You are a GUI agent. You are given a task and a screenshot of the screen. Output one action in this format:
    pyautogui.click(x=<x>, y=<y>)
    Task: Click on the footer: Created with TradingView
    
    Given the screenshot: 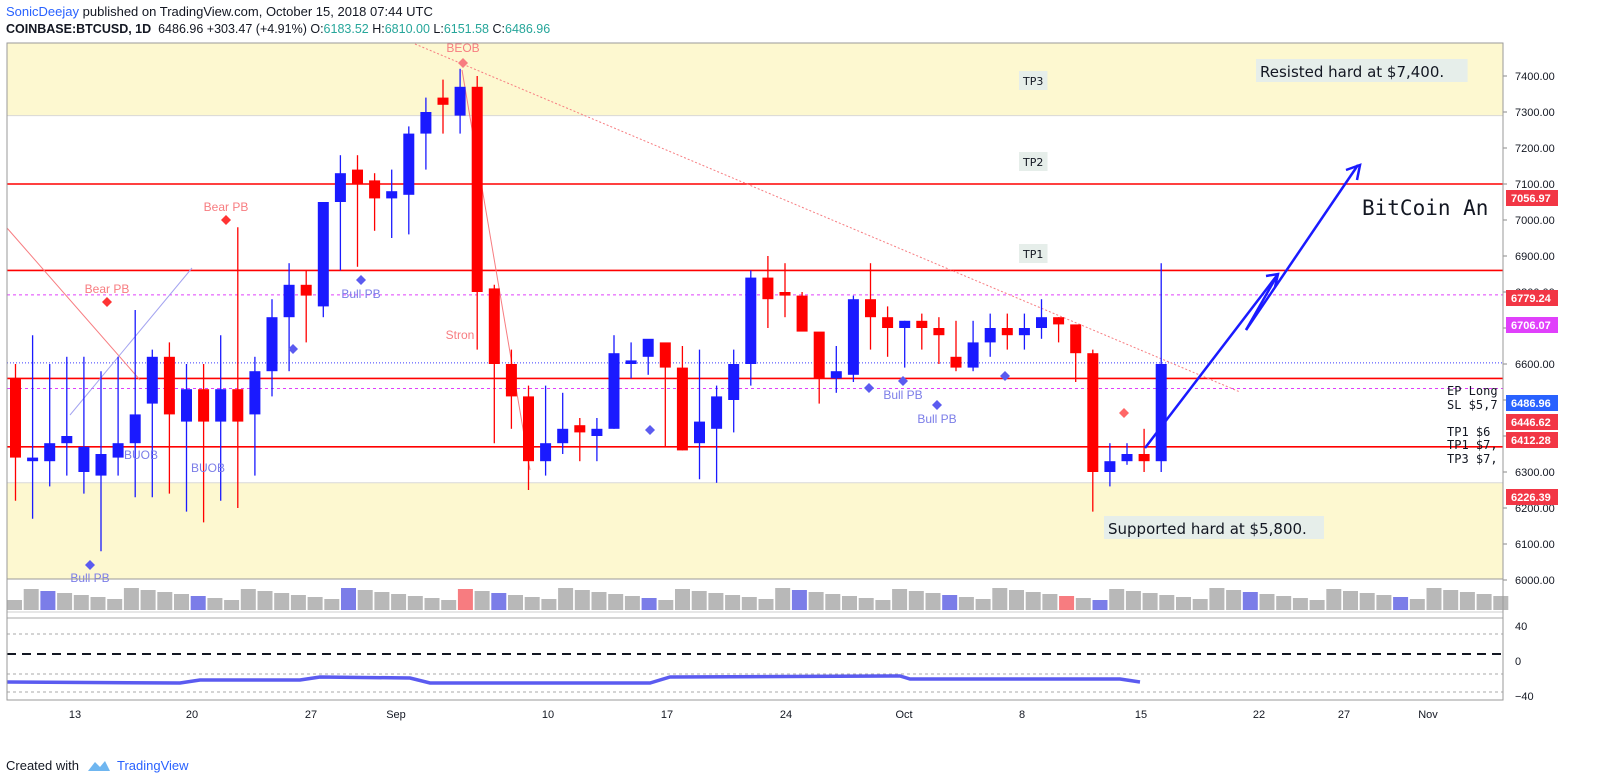 What is the action you would take?
    pyautogui.click(x=97, y=765)
    